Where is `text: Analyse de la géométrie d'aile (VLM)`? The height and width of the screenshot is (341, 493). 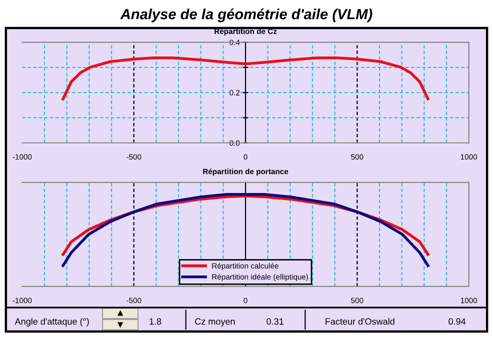 text: Analyse de la géométrie d'aile (VLM) is located at coordinates (246, 15).